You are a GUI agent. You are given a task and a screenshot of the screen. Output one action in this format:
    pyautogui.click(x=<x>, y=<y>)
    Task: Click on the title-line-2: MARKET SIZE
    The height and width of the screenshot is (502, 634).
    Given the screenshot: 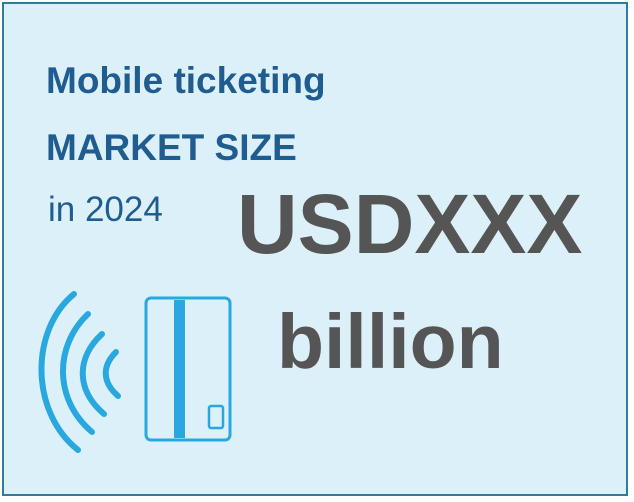 What is the action you would take?
    pyautogui.click(x=171, y=147)
    